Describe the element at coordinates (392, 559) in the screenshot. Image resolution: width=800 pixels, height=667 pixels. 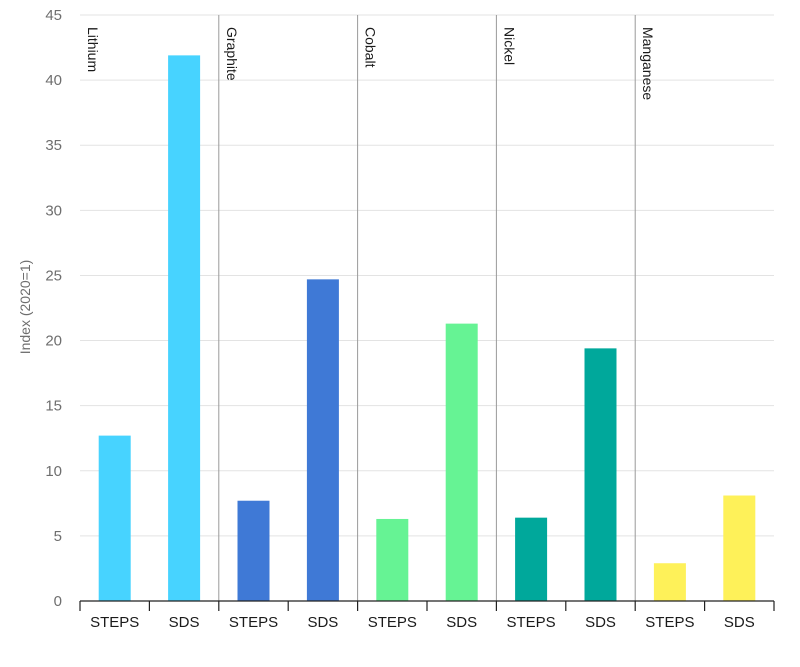
I see `bar-cobalt-steps` at that location.